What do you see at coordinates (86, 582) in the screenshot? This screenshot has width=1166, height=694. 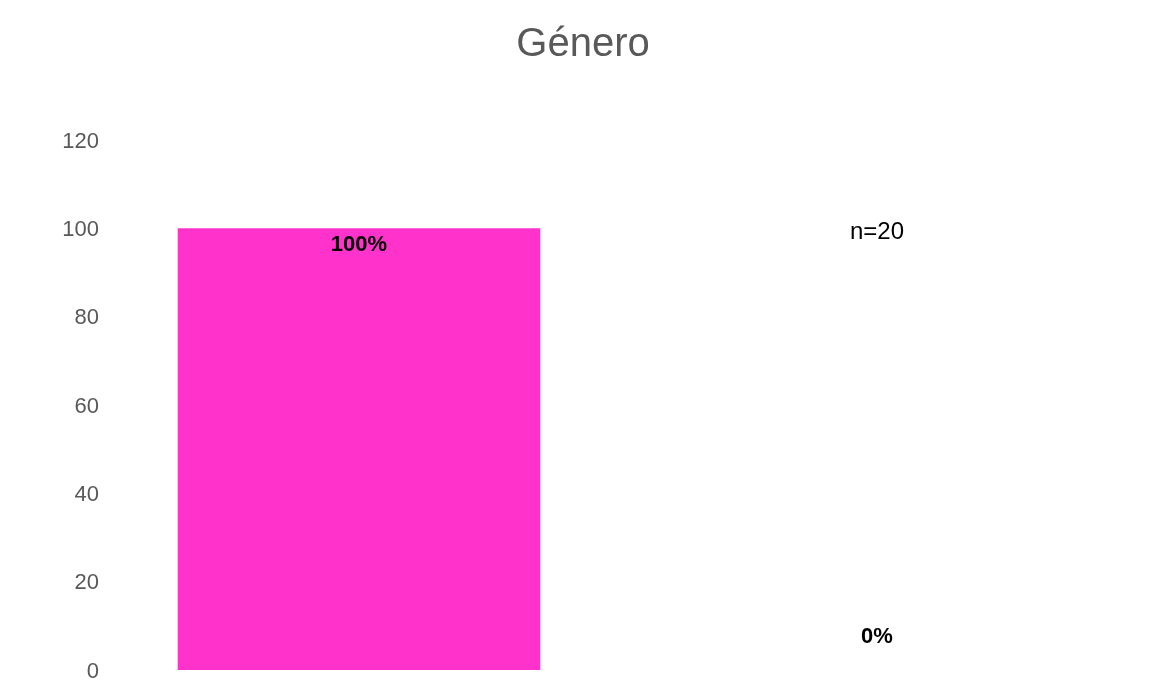 I see `y-tick-label: 20` at bounding box center [86, 582].